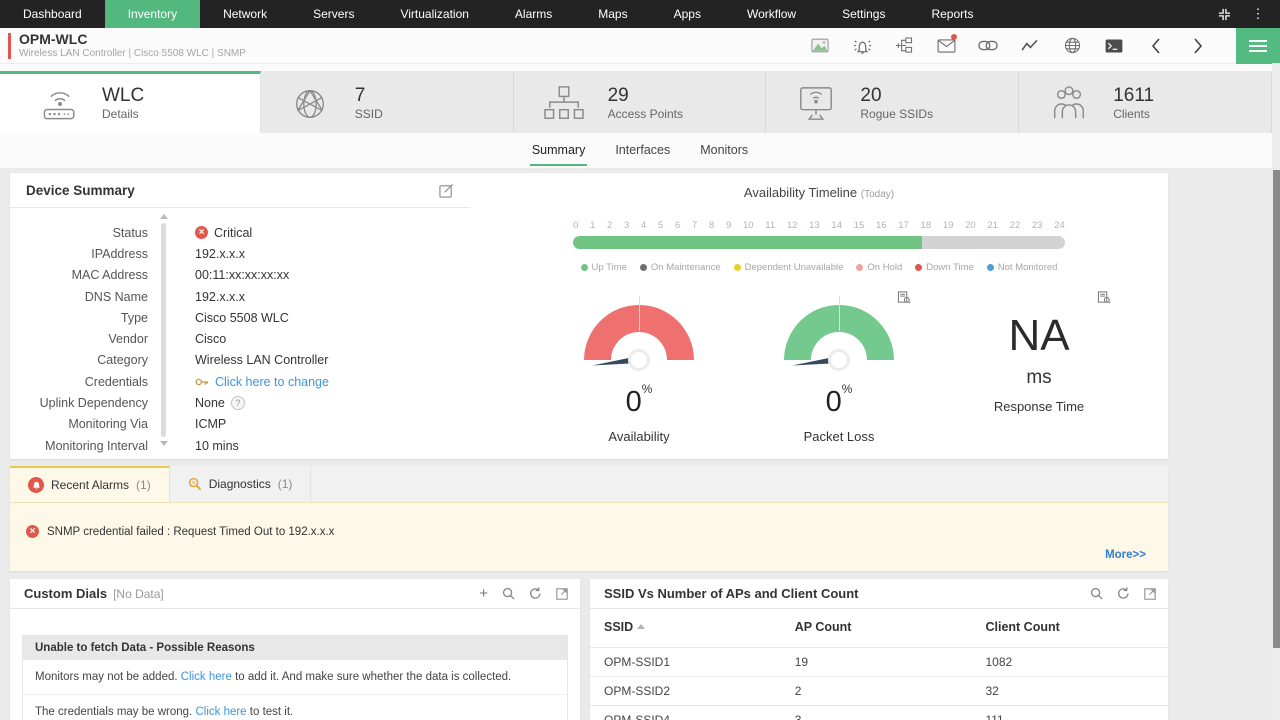  I want to click on timeline-hour-label: 14, so click(836, 225).